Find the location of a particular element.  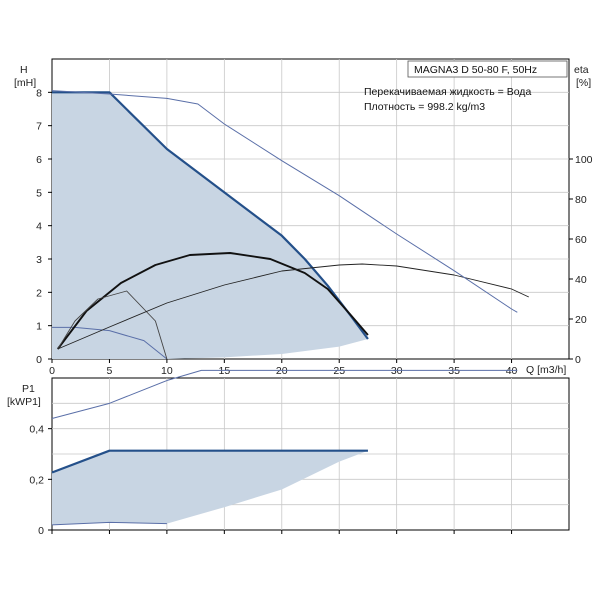

x-tick-label: 40 is located at coordinates (512, 371).